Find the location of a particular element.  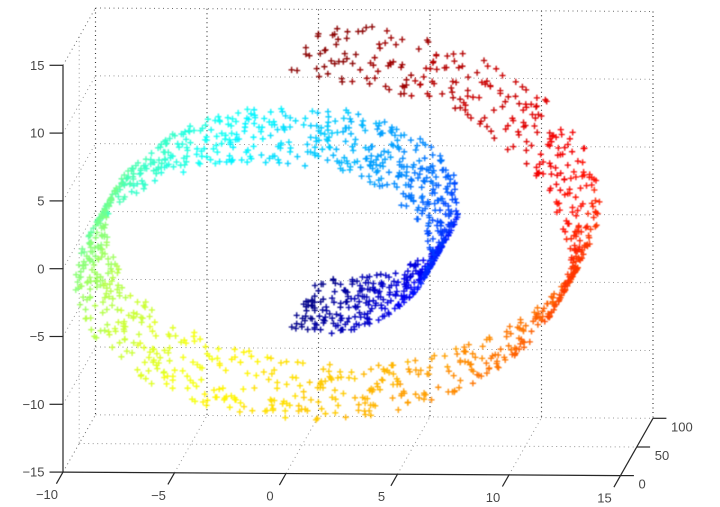

svg-text: 100 is located at coordinates (682, 426).